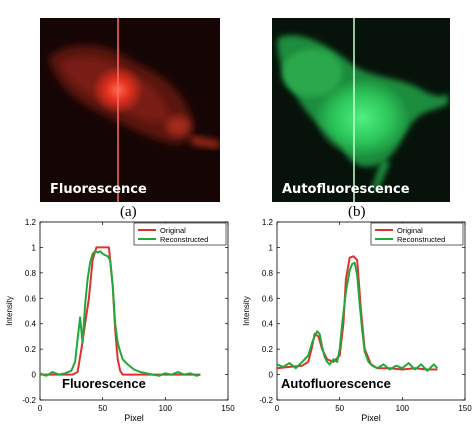 The image size is (474, 426). Describe the element at coordinates (104, 383) in the screenshot. I see `panel-annotation: Fluorescence` at that location.